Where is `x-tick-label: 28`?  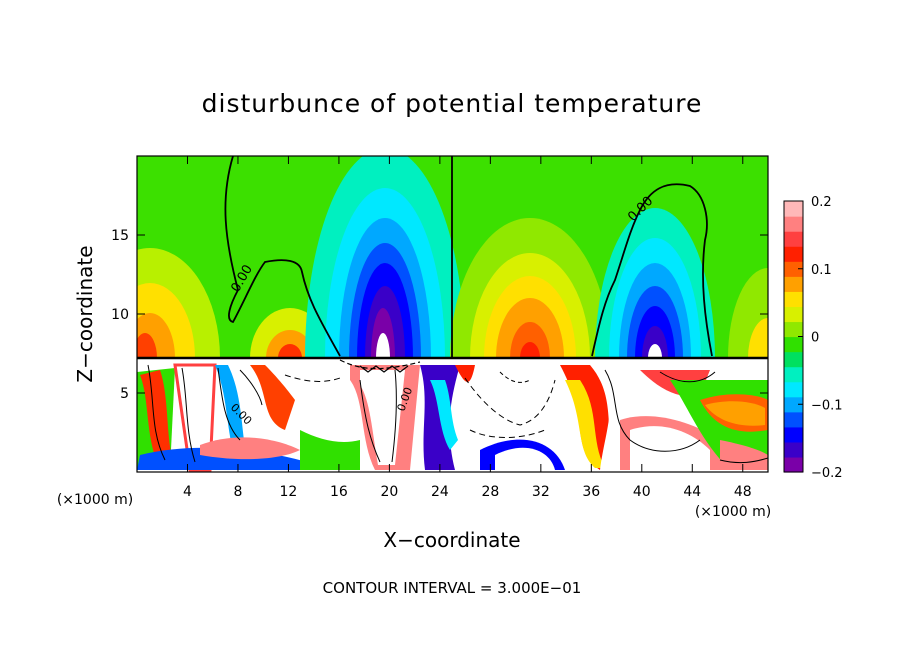 x-tick-label: 28 is located at coordinates (490, 492).